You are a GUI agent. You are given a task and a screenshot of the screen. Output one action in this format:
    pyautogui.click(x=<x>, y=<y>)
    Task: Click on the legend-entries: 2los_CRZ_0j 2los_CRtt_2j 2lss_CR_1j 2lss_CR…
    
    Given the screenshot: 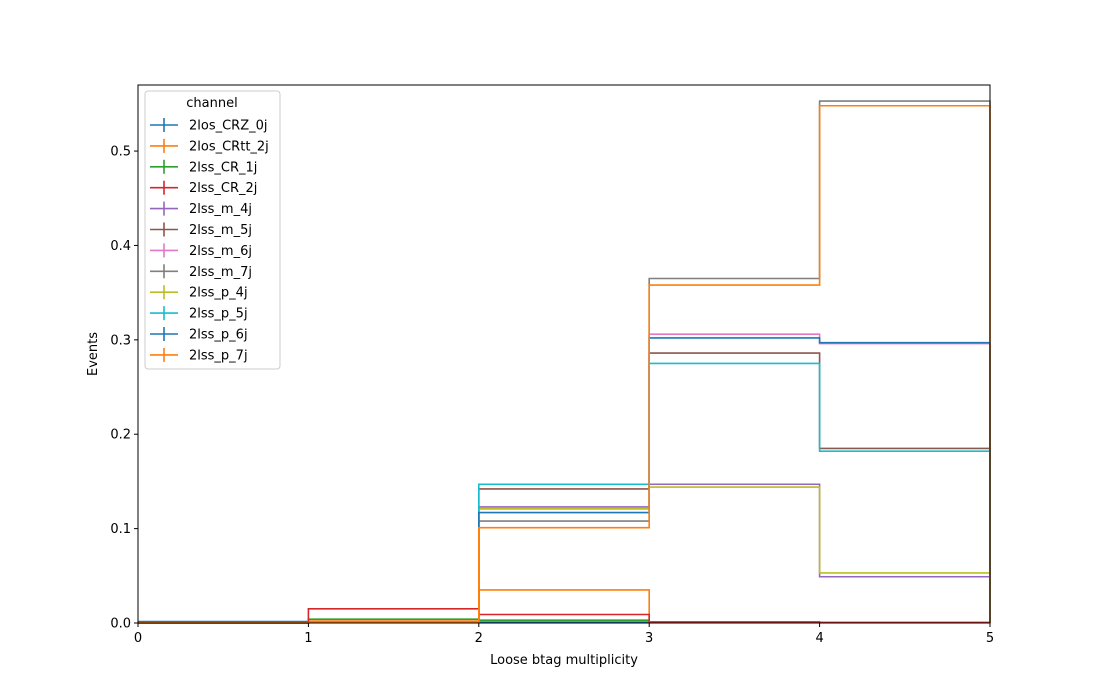 What is the action you would take?
    pyautogui.click(x=209, y=240)
    